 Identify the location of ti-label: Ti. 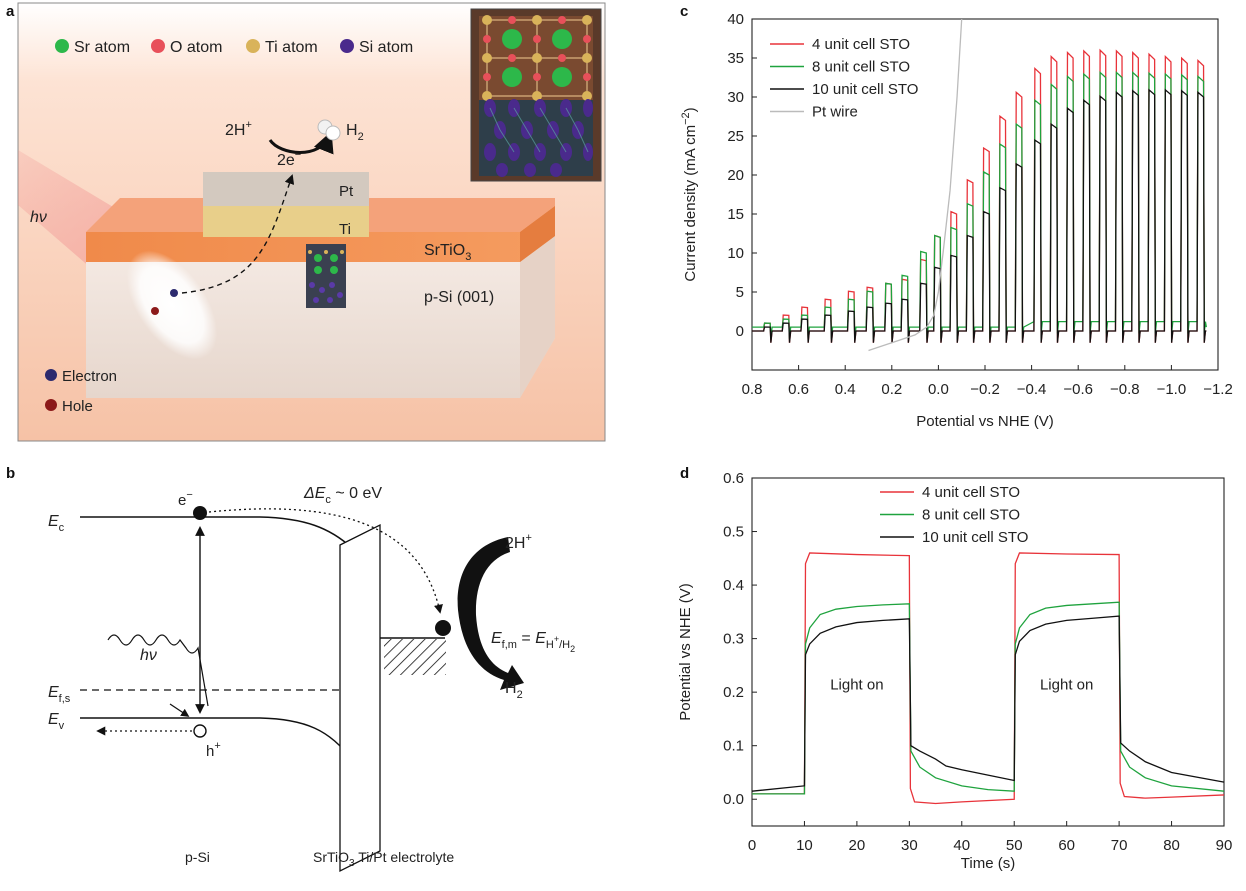
(345, 229).